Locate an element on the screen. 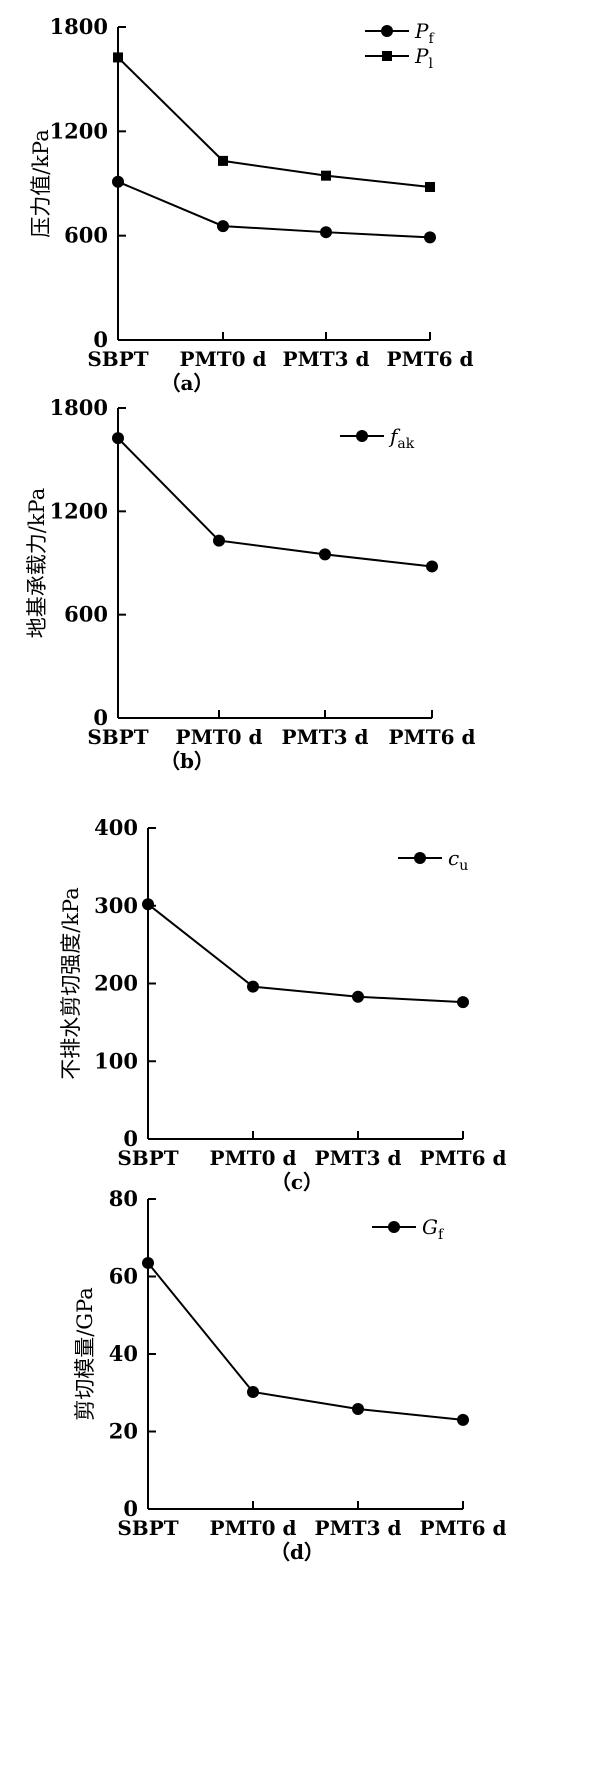 The width and height of the screenshot is (598, 1771). y-tick-label: 40 is located at coordinates (123, 1353).